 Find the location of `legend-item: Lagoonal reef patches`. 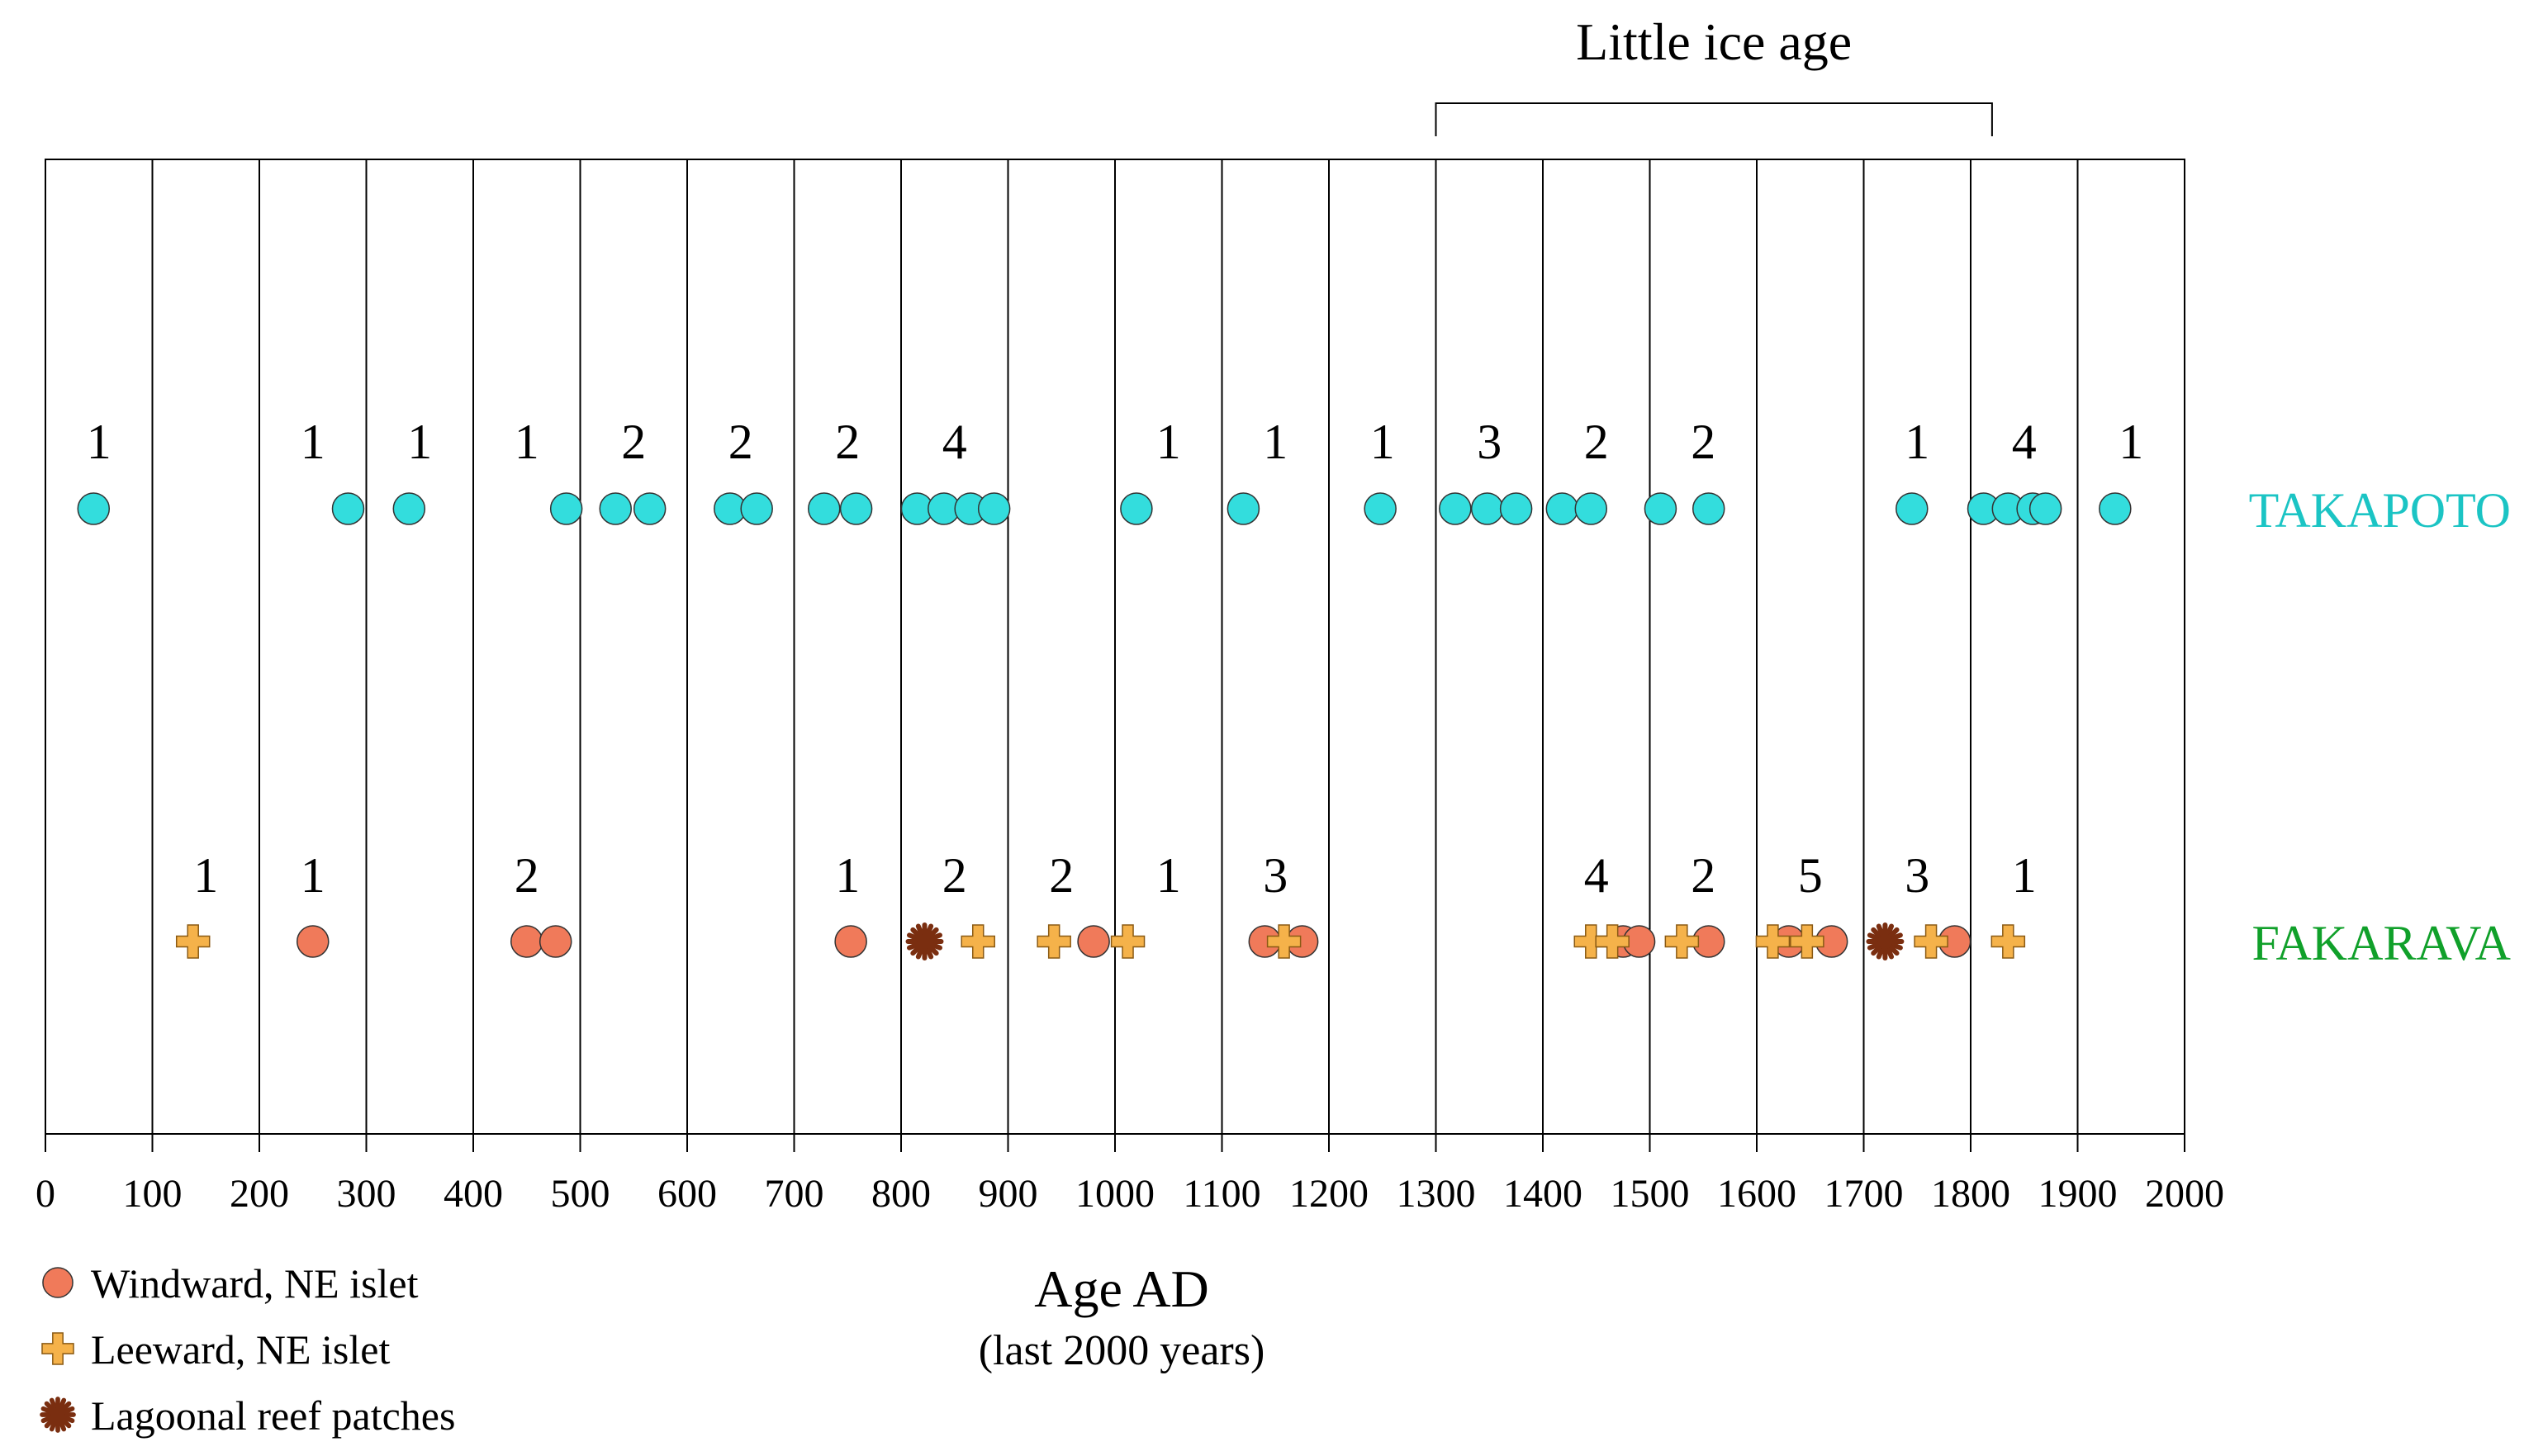

legend-item: Lagoonal reef patches is located at coordinates (247, 1415).